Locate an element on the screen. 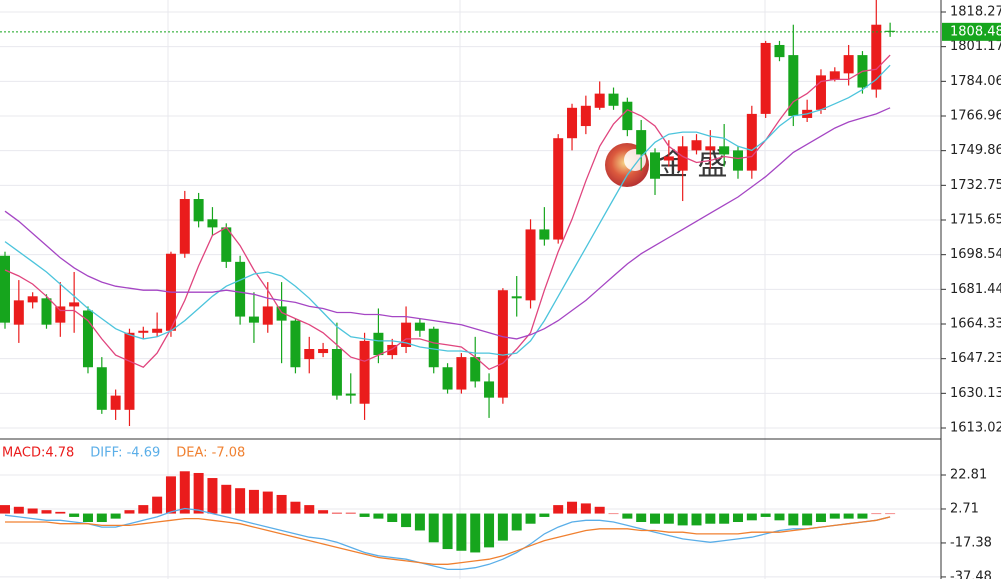 This screenshot has width=1001, height=579. watermark-logo-inner is located at coordinates (635, 160).